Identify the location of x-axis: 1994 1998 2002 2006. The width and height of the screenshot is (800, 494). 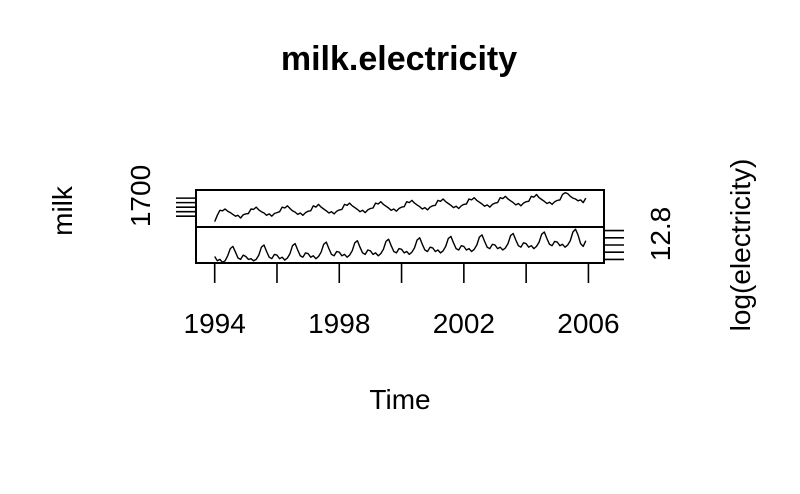
(402, 300).